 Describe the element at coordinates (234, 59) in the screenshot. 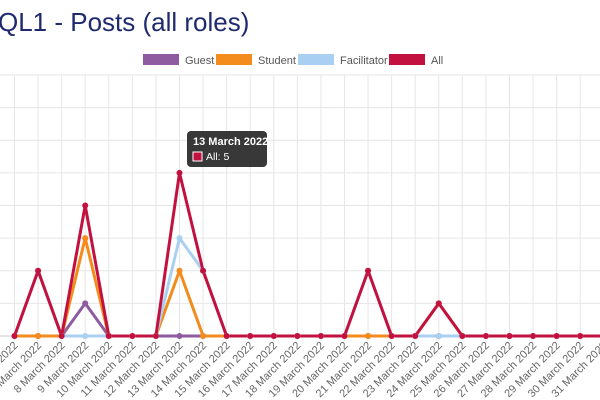

I see `legend-swatch-student` at that location.